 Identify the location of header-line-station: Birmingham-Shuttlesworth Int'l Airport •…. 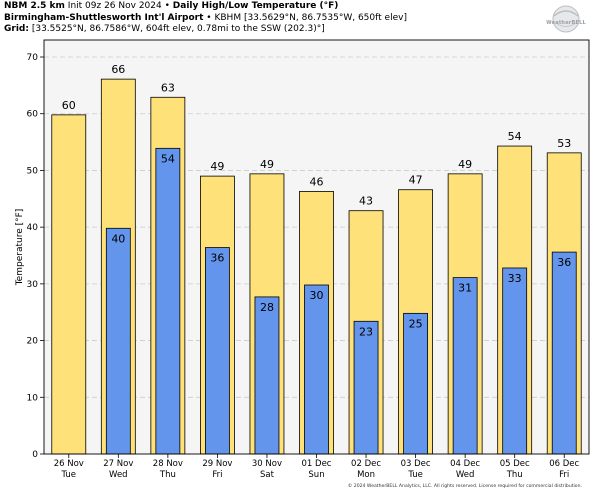
(205, 19).